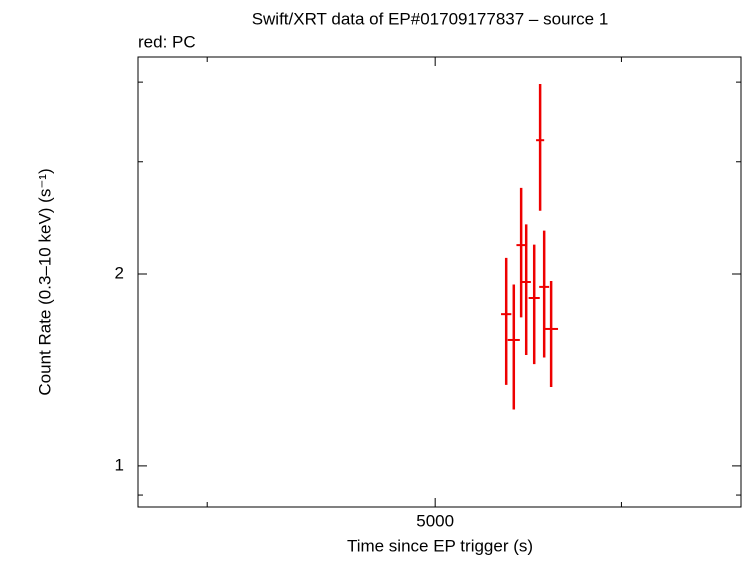 Image resolution: width=746 pixels, height=563 pixels. Describe the element at coordinates (44, 281) in the screenshot. I see `y-axis-label: Count Rate (0.3–10 keV) (s⁻¹)` at that location.